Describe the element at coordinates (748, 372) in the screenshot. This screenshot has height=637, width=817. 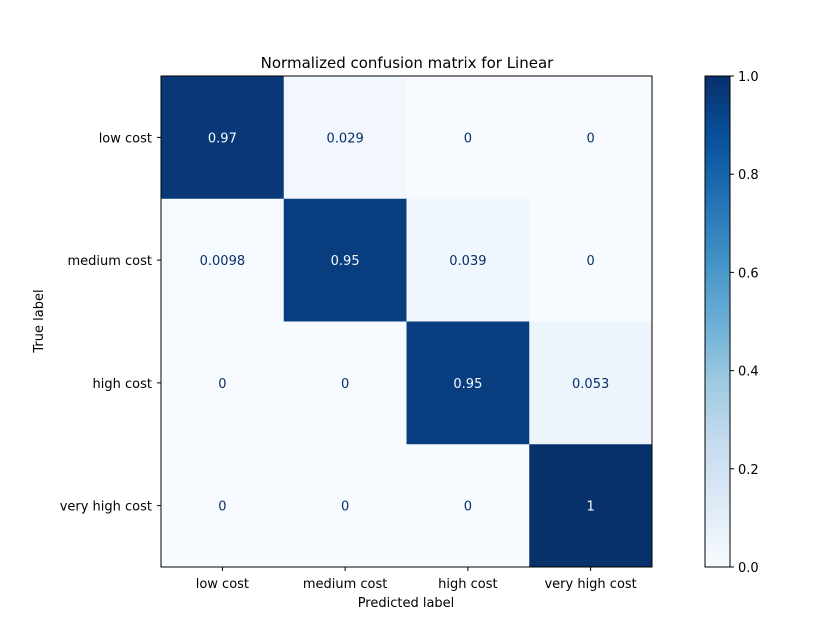
I see `colorbar-tick-label: 0.4` at that location.